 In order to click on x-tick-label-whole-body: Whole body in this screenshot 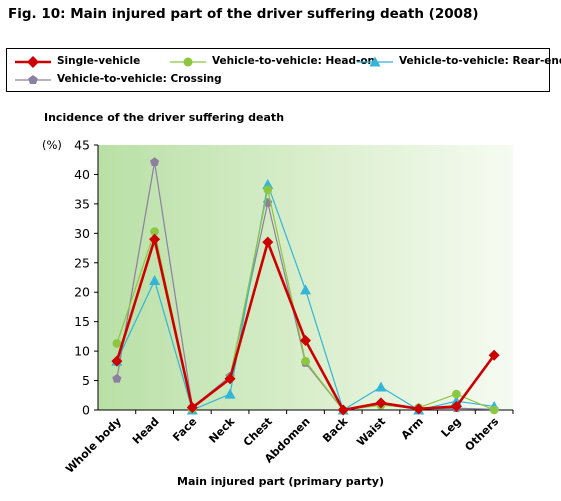, I will do `click(93, 445)`.